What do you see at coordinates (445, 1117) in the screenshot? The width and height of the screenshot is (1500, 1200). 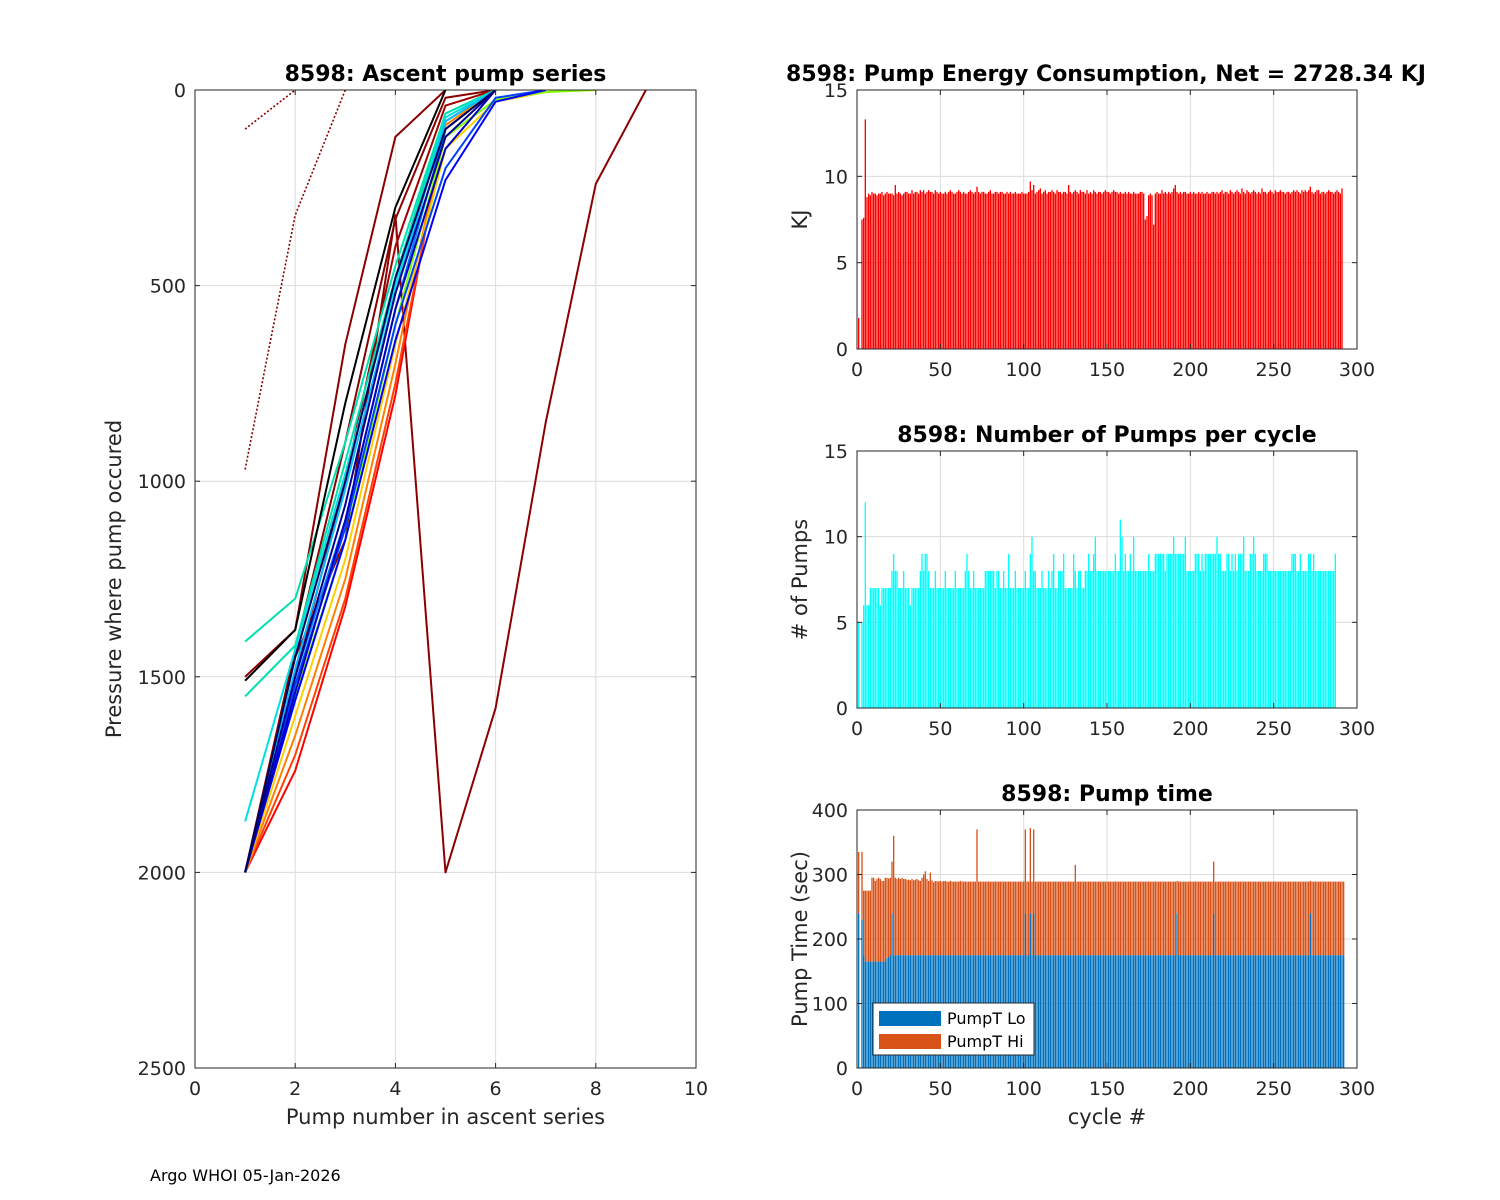 I see `x-axis-label: Pump number in ascent series` at bounding box center [445, 1117].